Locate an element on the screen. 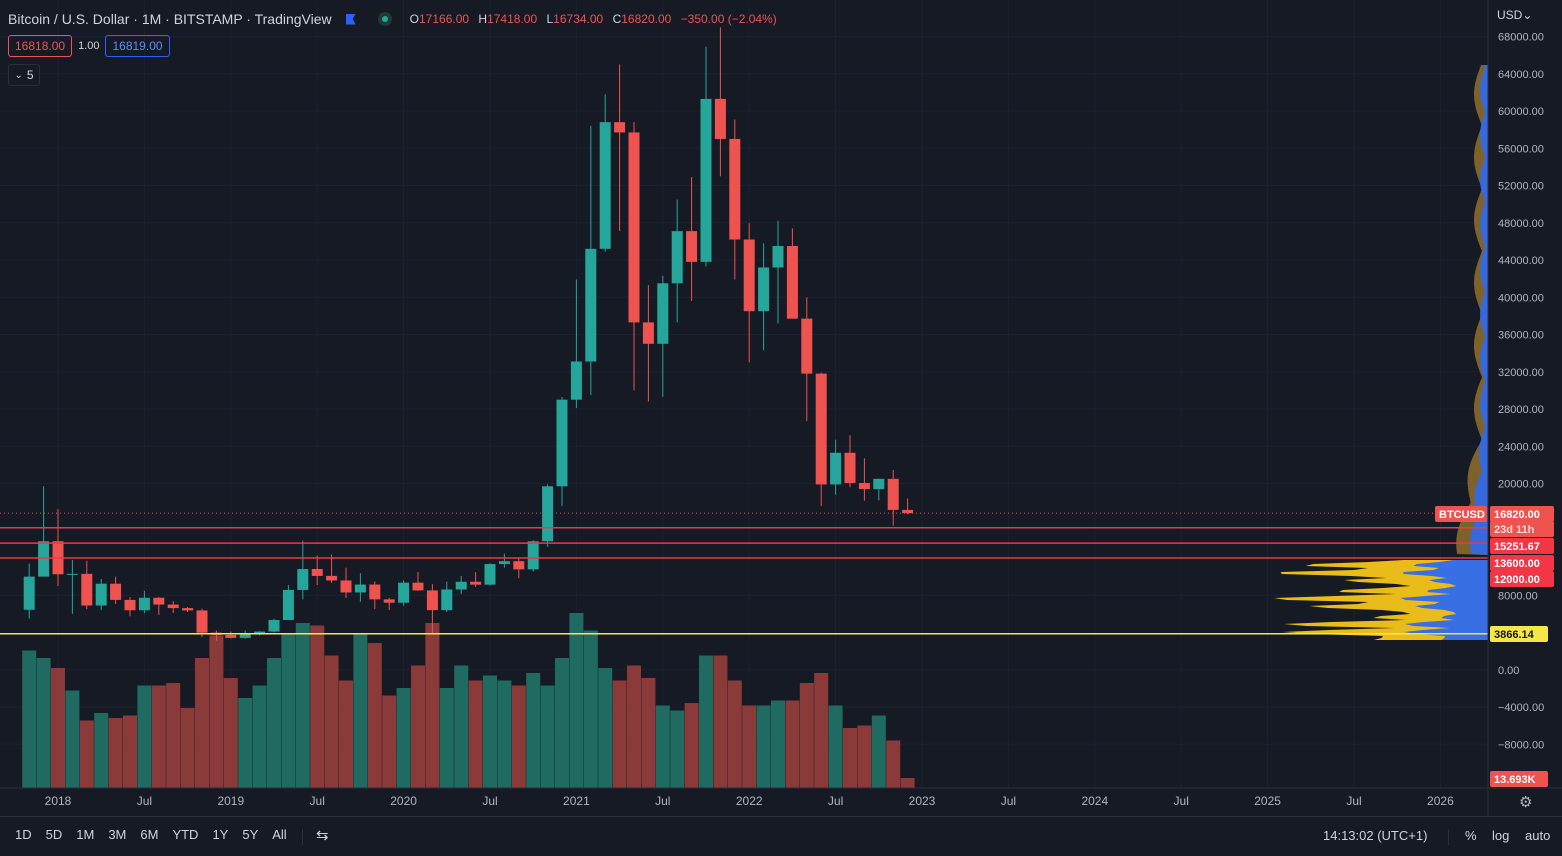  market-status-icon is located at coordinates (384, 19).